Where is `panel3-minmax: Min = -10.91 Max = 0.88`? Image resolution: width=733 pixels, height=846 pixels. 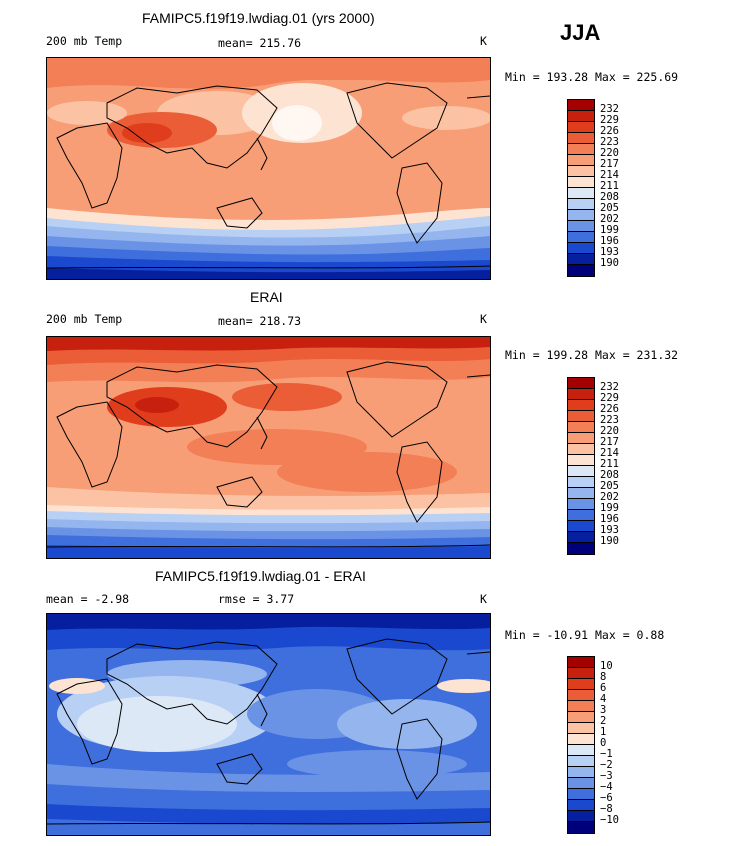
panel3-minmax: Min = -10.91 Max = 0.88 is located at coordinates (585, 635).